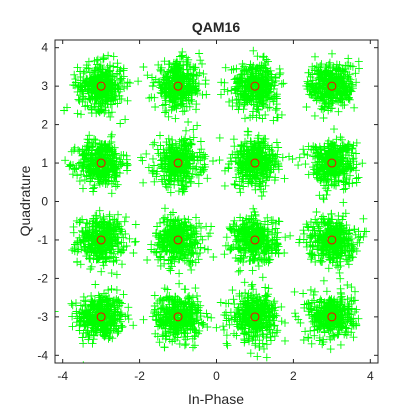 The width and height of the screenshot is (420, 420). I want to click on x-tick-label: 0, so click(216, 376).